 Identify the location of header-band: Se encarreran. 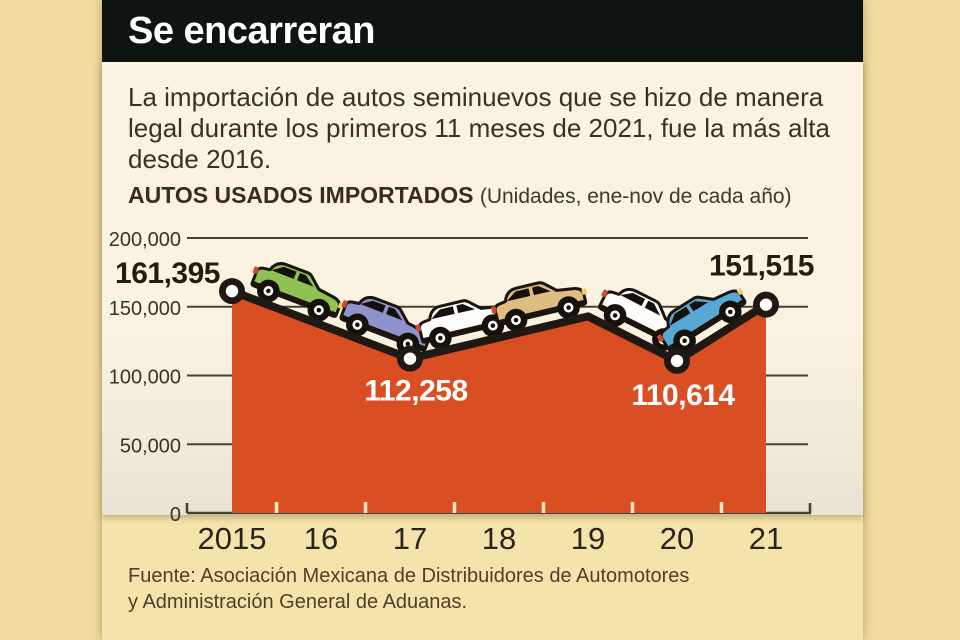
(482, 31).